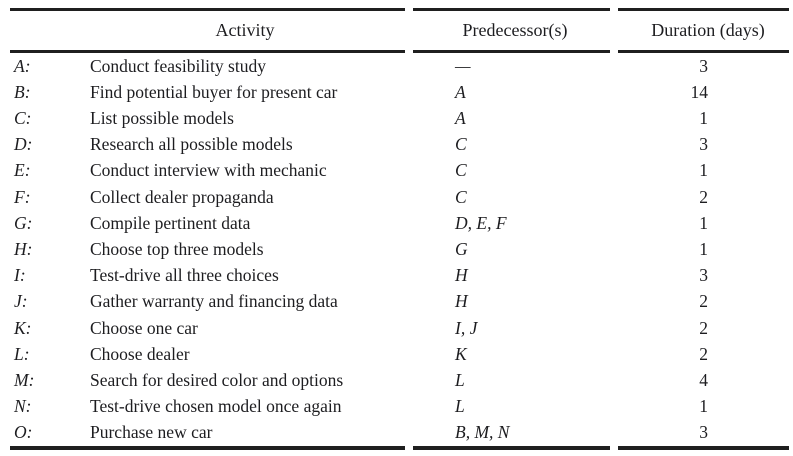 The image size is (793, 456). What do you see at coordinates (144, 327) in the screenshot?
I see `activity-description: Choose one car` at bounding box center [144, 327].